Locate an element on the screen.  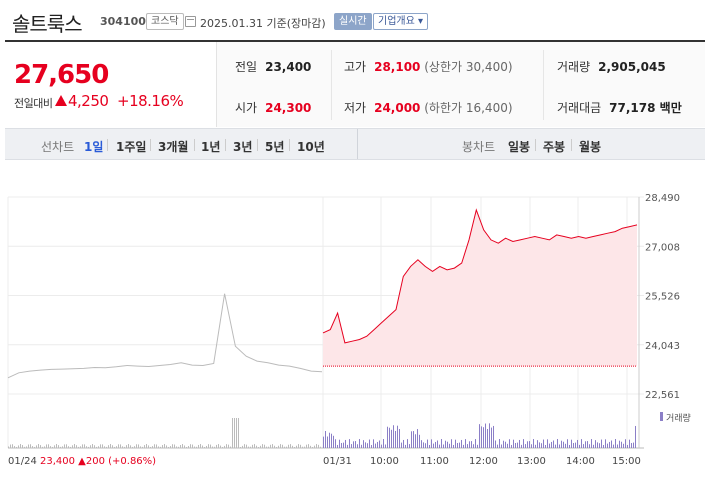
period-5y: 5년 is located at coordinates (275, 147).